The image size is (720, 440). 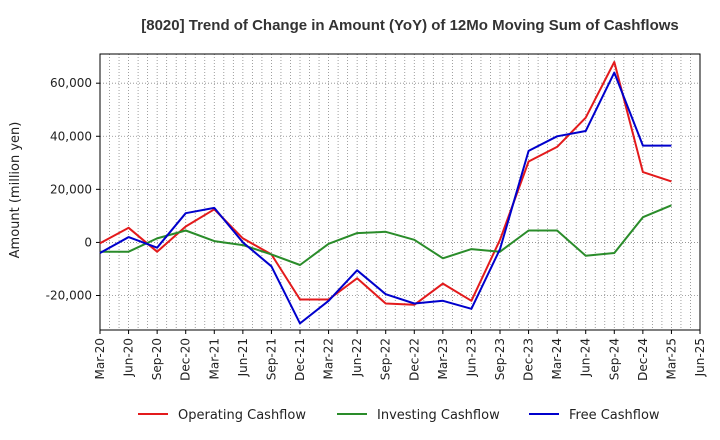 What do you see at coordinates (643, 359) in the screenshot?
I see `x-tick-label: Dec-24` at bounding box center [643, 359].